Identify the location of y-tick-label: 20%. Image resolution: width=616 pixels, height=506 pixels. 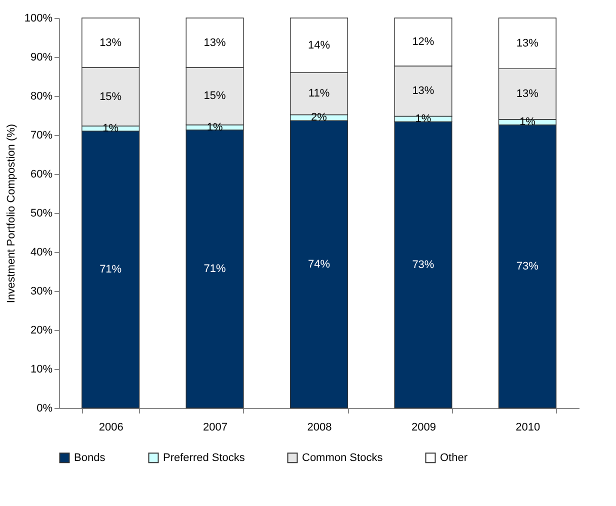
(41, 330).